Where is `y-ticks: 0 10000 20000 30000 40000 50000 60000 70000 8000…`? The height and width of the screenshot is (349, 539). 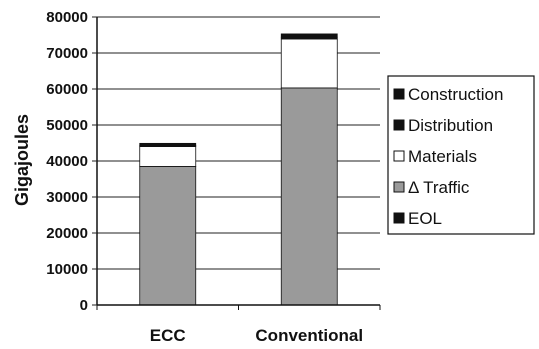 y-ticks: 0 10000 20000 30000 40000 50000 60000 70000 8000… is located at coordinates (71, 161).